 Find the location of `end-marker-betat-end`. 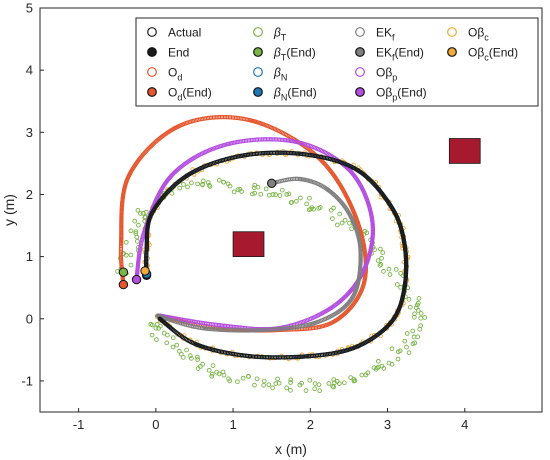

end-marker-betat-end is located at coordinates (123, 272).